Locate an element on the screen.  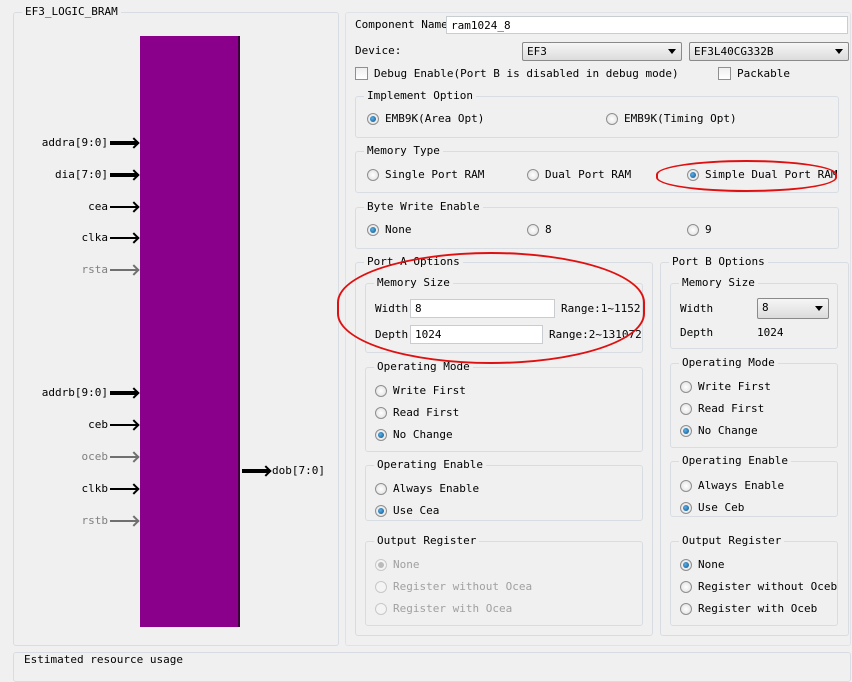
a-opmode-radio: Write First is located at coordinates (420, 390).